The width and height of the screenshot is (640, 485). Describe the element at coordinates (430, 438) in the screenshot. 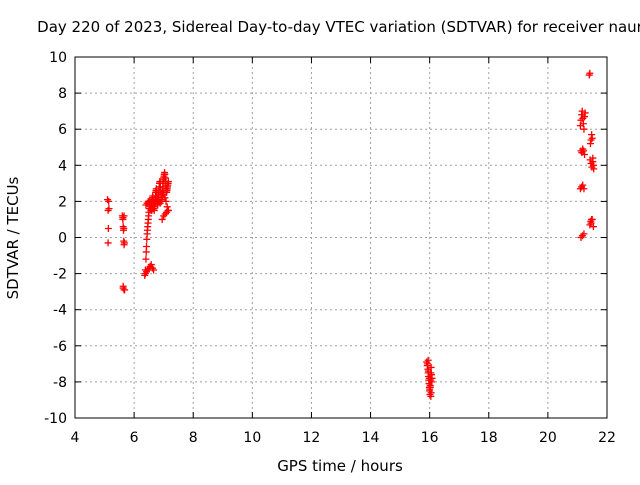

I see `x-tick-label: 16` at that location.